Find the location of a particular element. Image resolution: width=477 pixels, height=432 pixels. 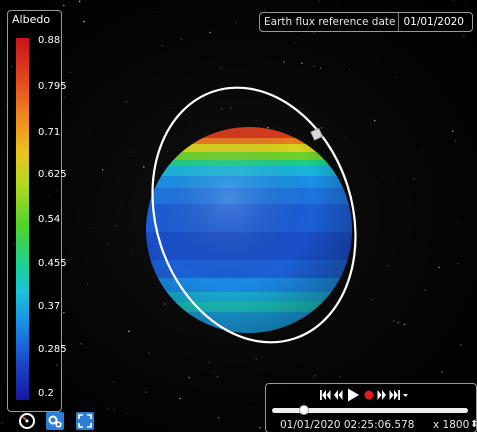

record-icon is located at coordinates (369, 395).